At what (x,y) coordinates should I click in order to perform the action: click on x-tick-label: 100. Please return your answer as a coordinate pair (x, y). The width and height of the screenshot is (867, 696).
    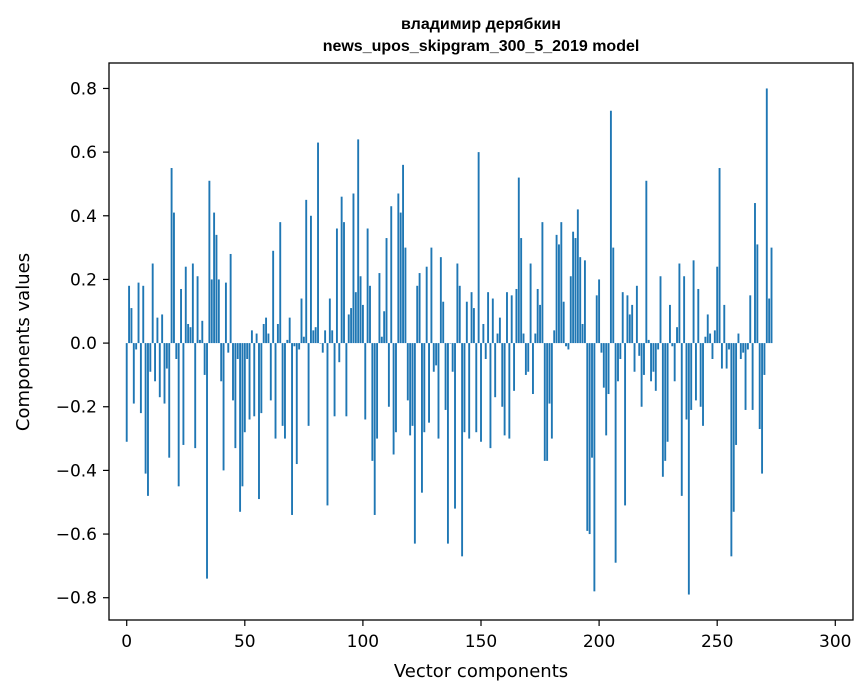
    Looking at the image, I should click on (363, 642).